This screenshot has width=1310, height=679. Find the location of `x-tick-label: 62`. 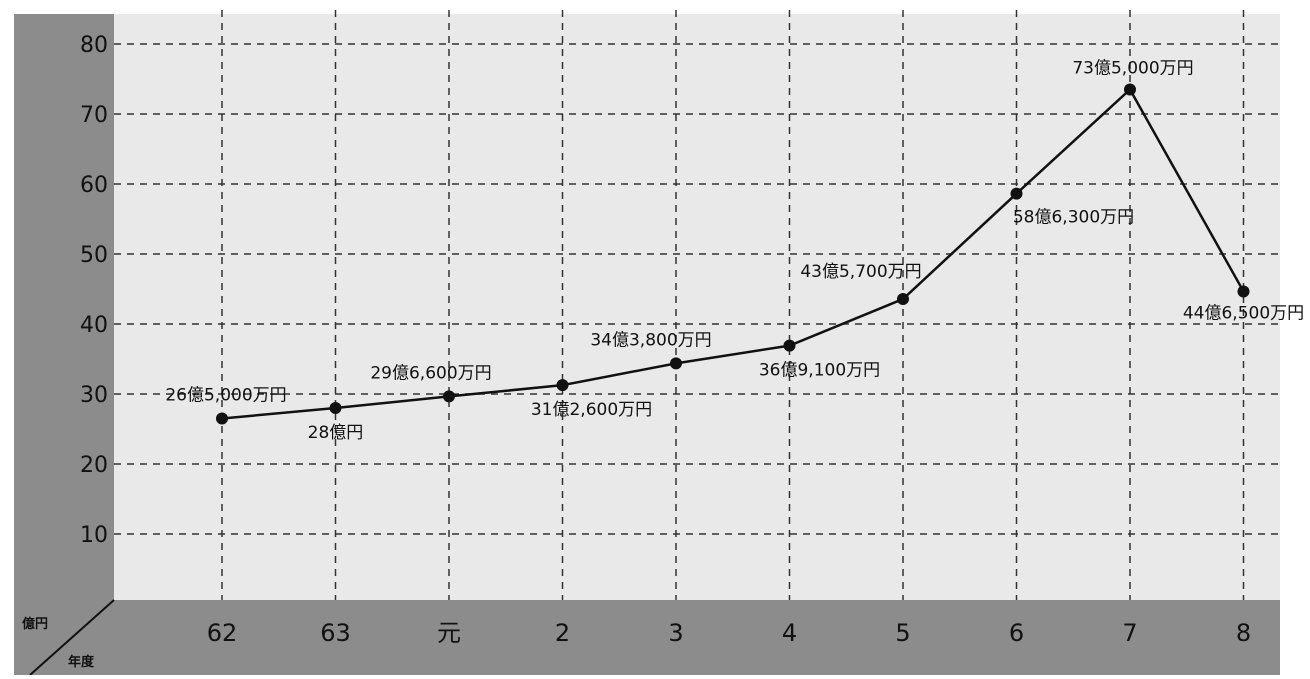

x-tick-label: 62 is located at coordinates (222, 633).